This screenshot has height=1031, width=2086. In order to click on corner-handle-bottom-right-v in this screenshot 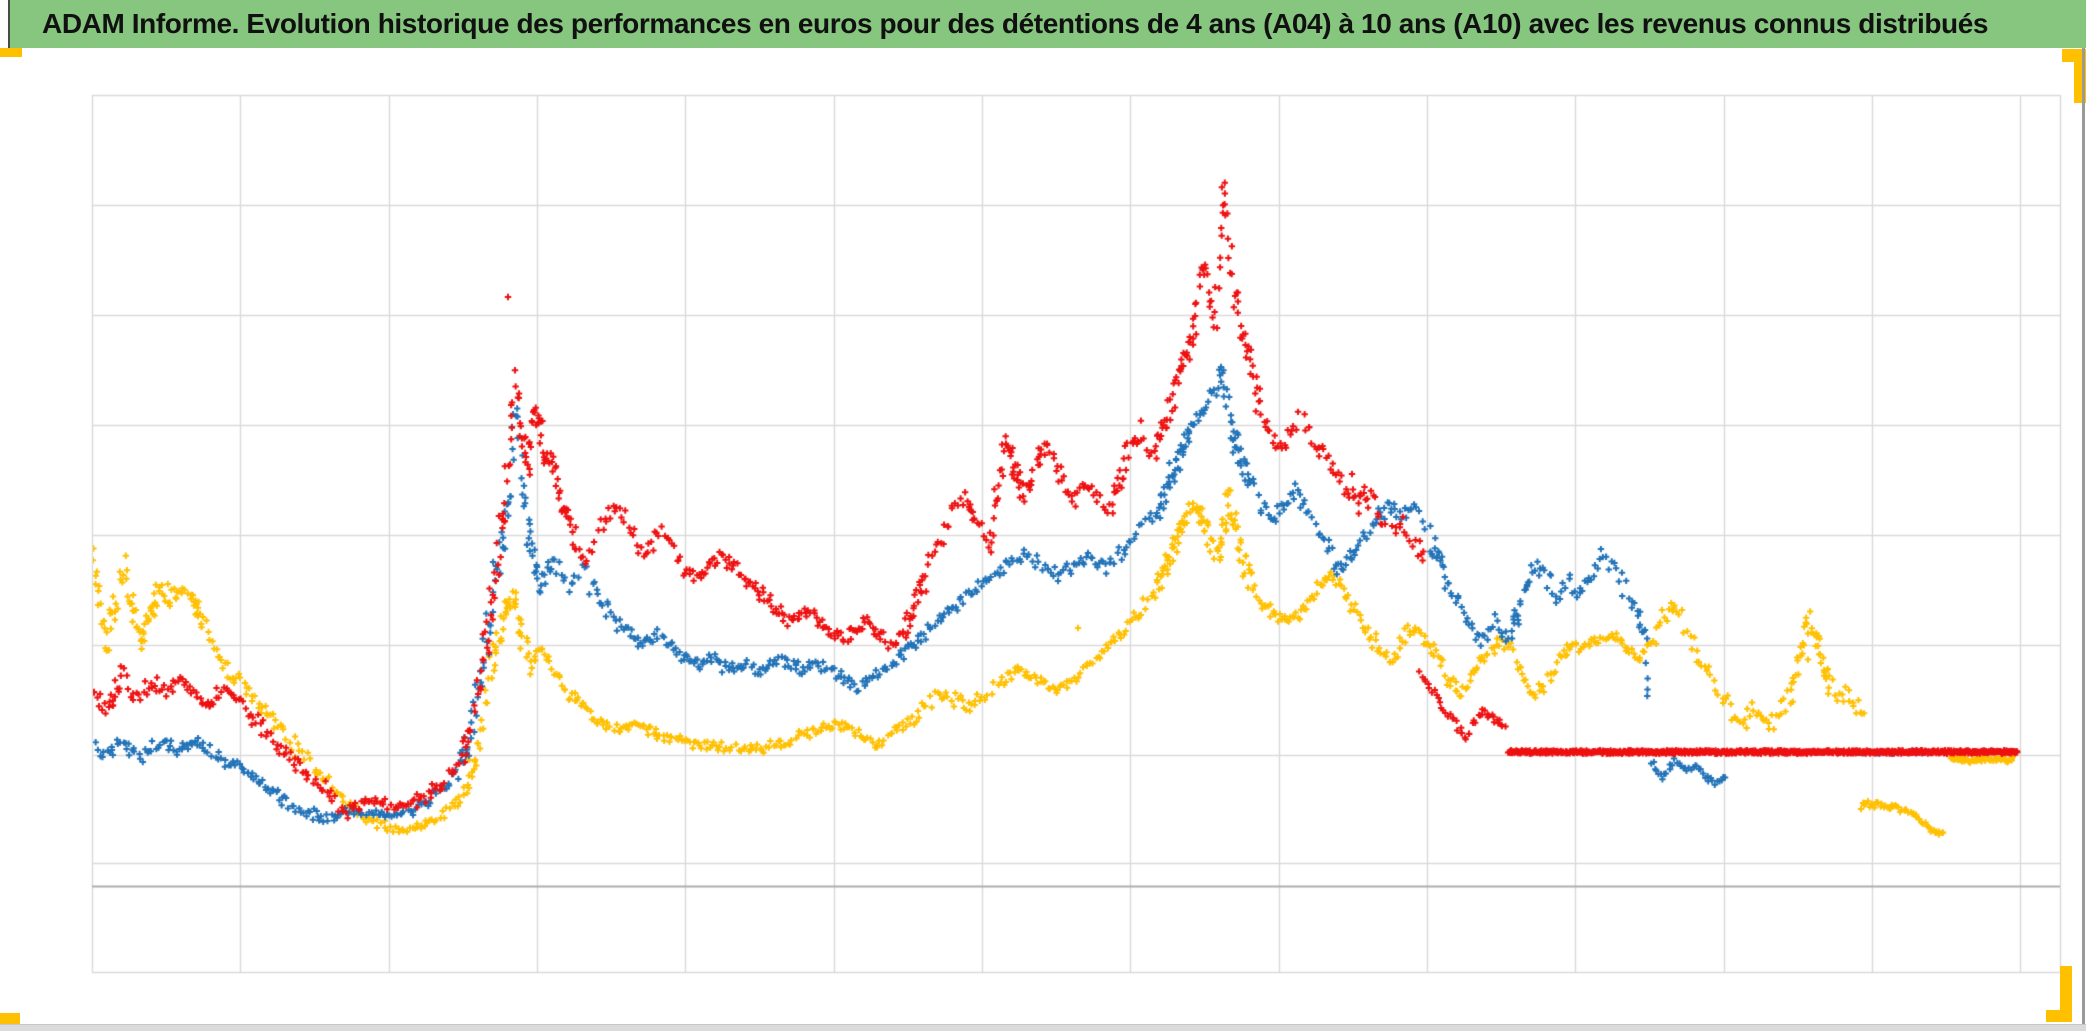, I will do `click(2066, 994)`.